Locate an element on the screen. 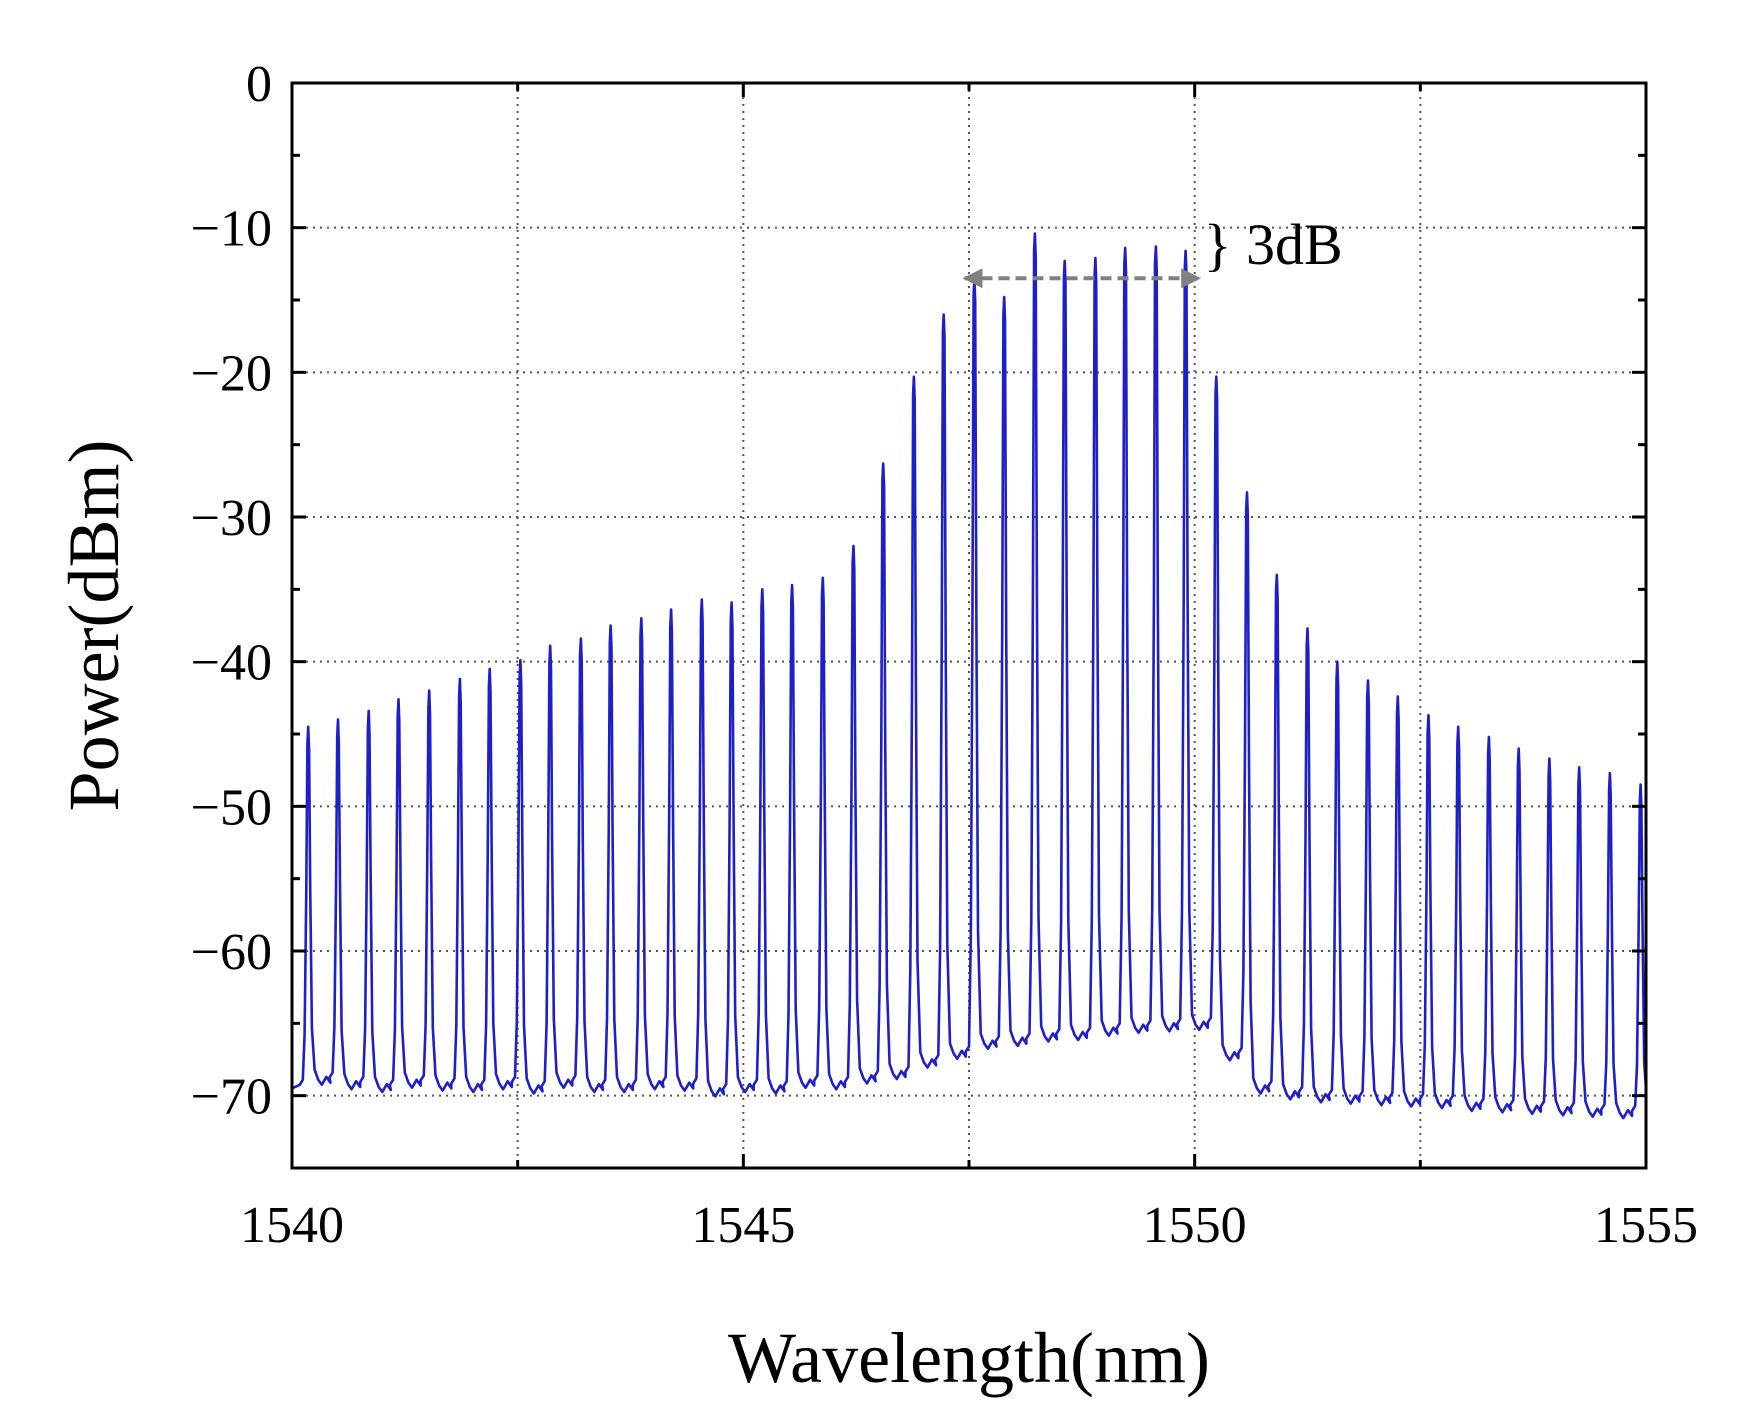 This screenshot has height=1425, width=1737. x-axis-title: Wavelength(nm) is located at coordinates (969, 1358).